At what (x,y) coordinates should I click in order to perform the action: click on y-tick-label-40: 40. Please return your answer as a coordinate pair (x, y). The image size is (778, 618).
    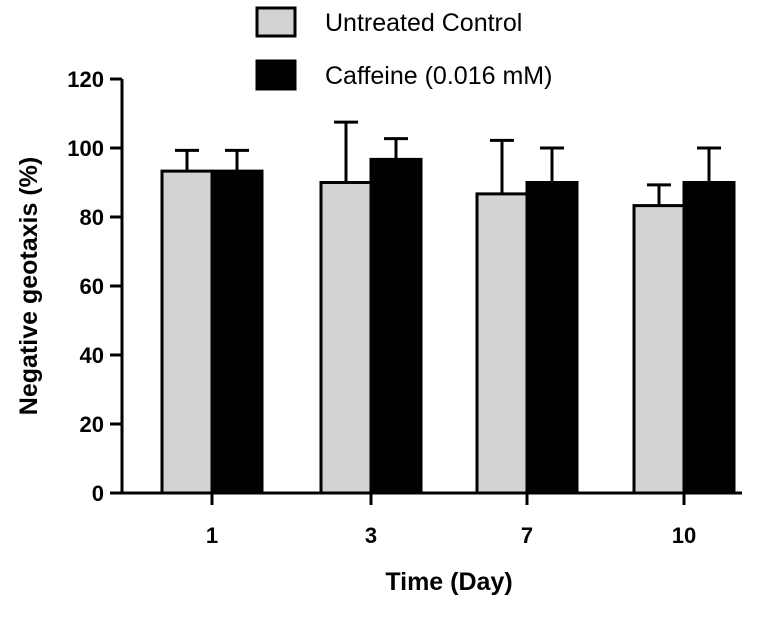
    Looking at the image, I should click on (92, 355).